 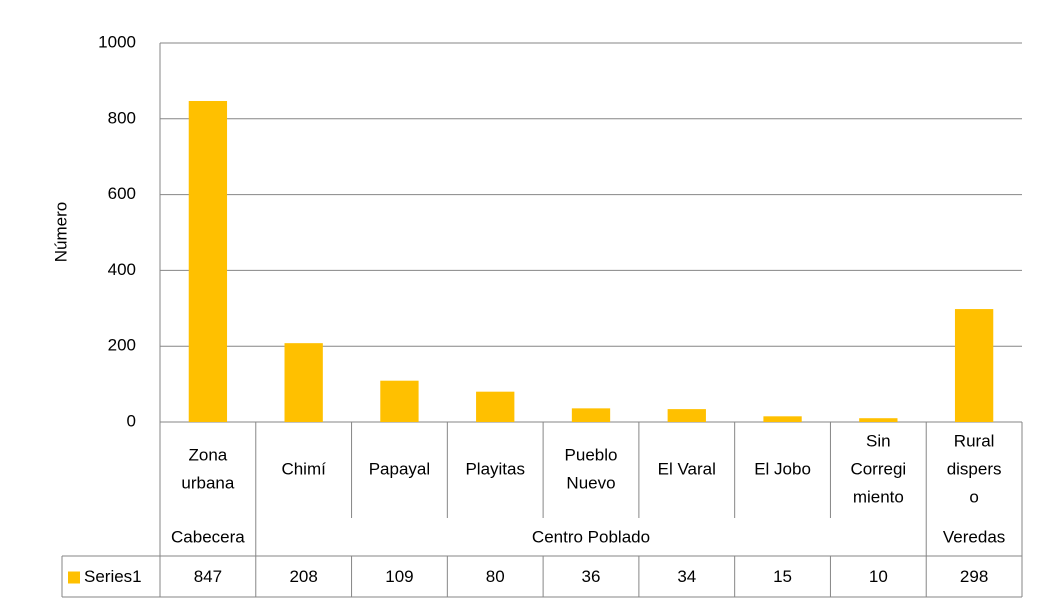 I want to click on x-tick-label: urbana, so click(x=207, y=482).